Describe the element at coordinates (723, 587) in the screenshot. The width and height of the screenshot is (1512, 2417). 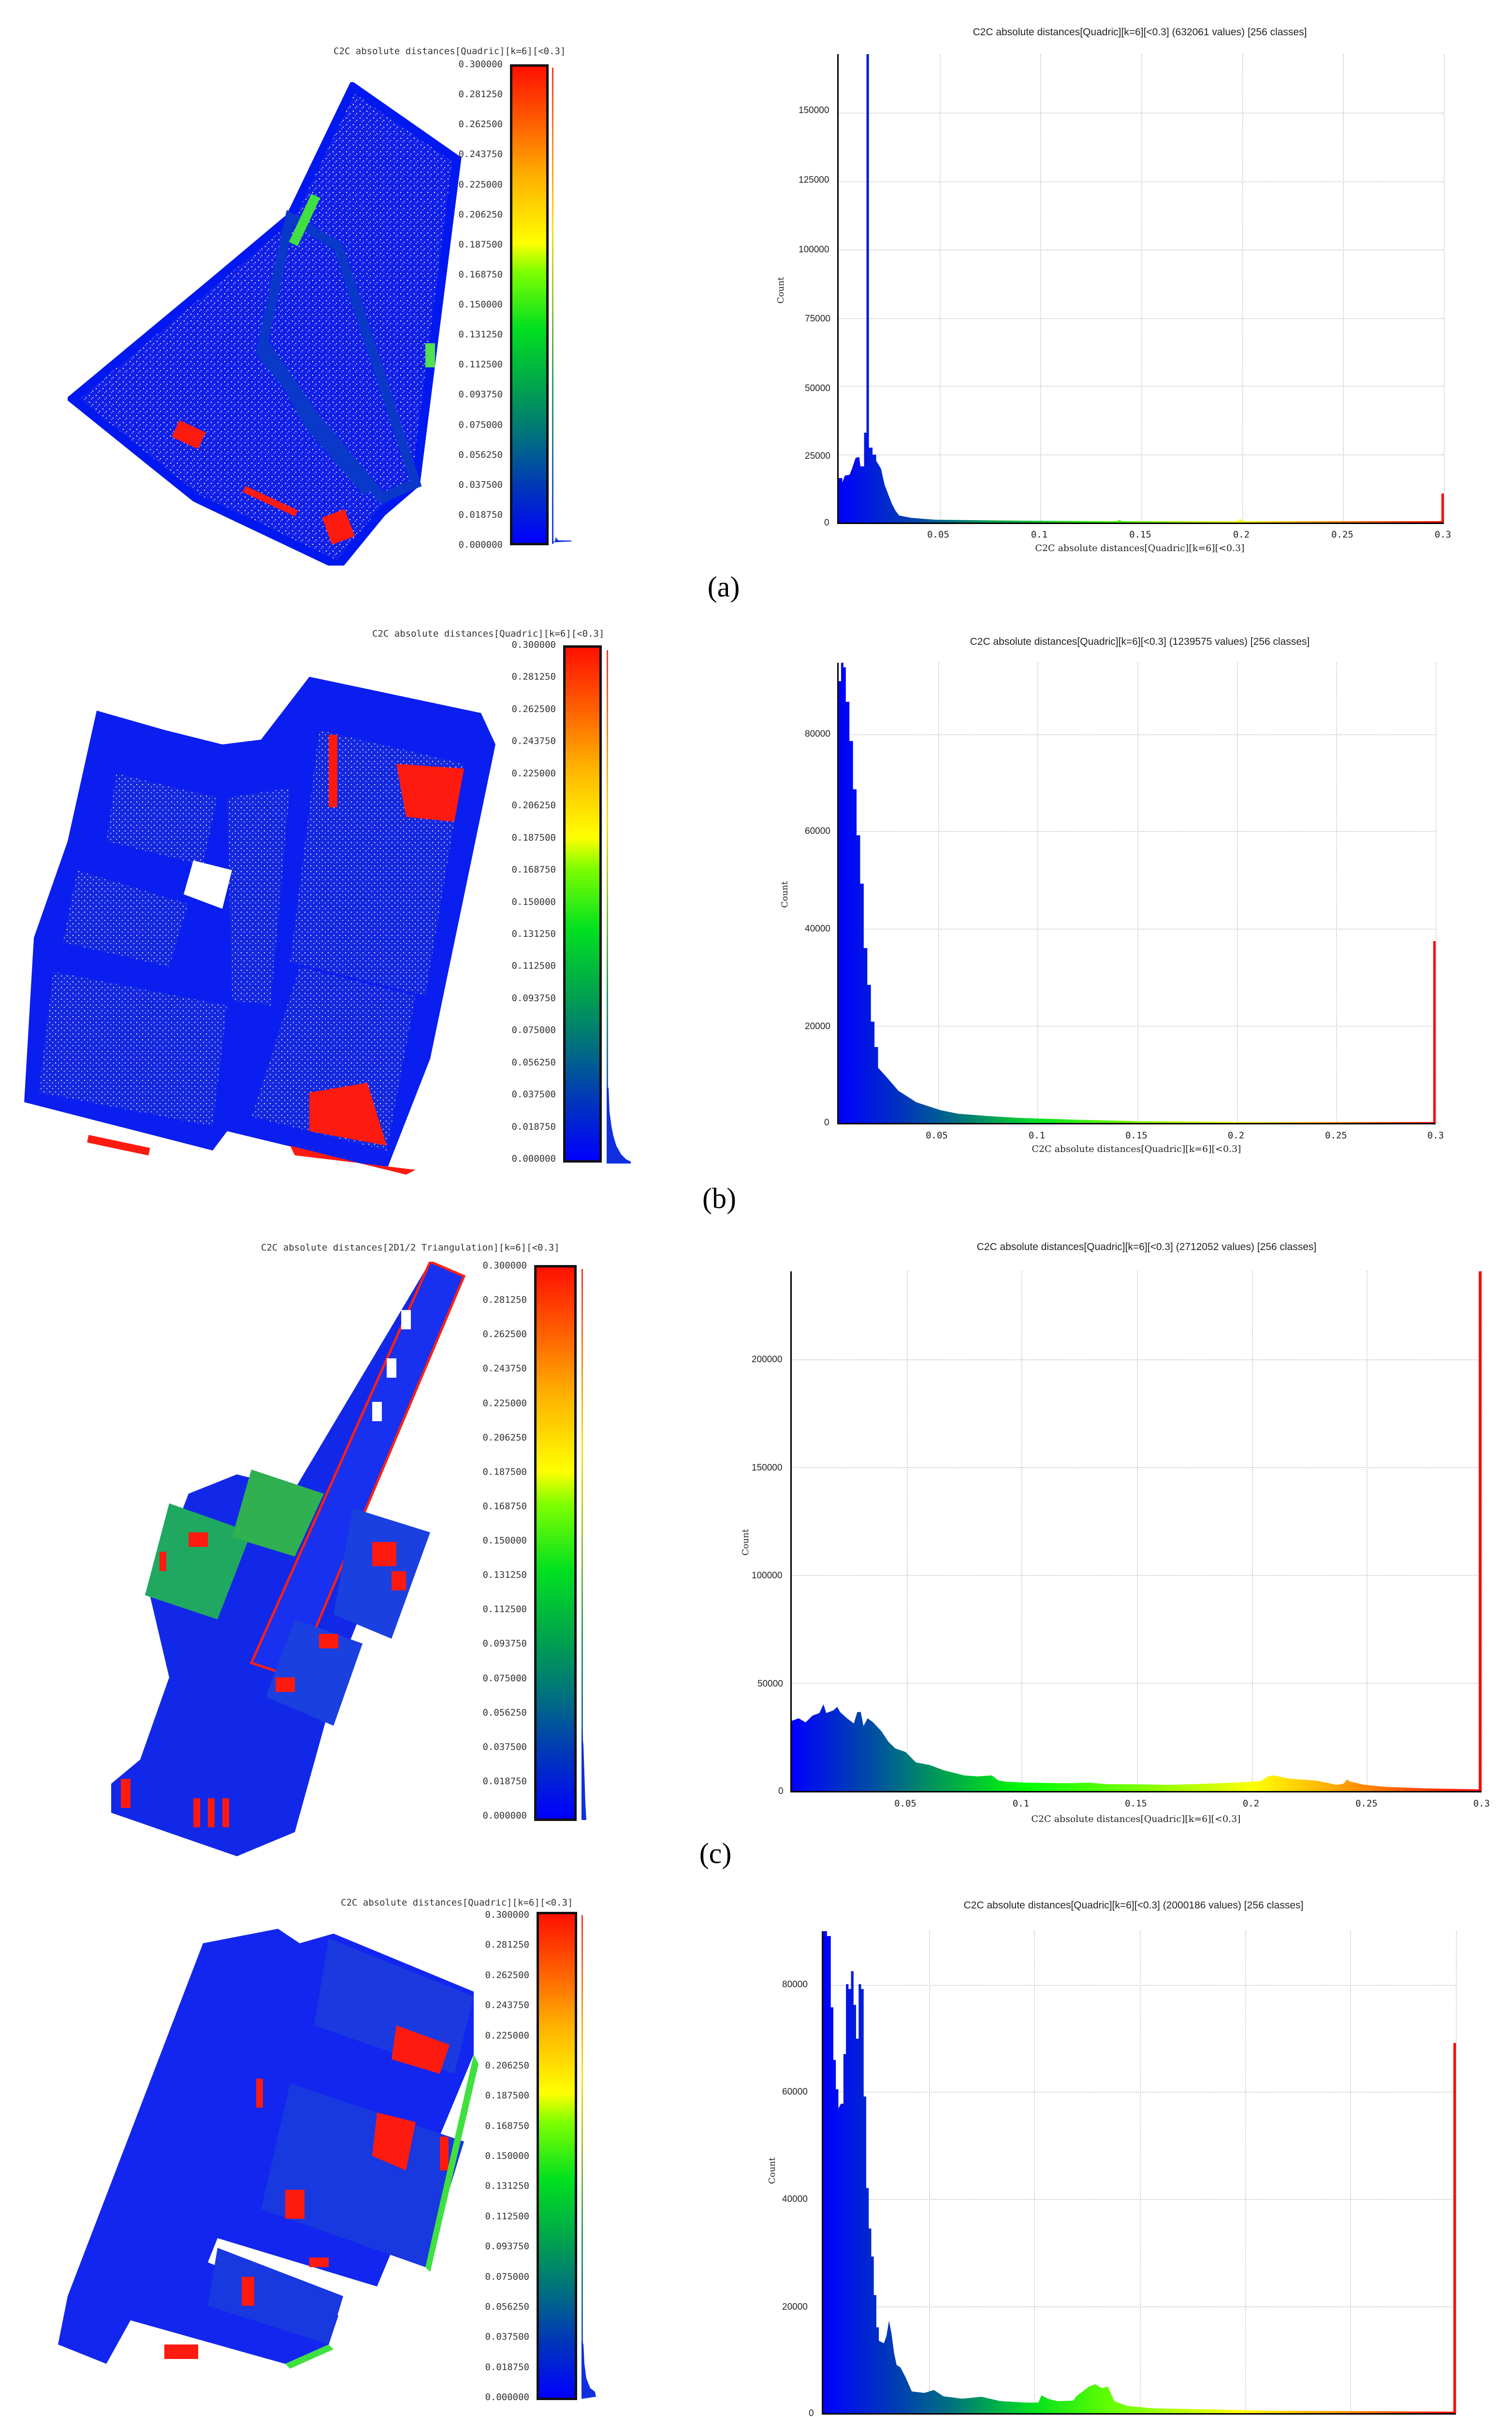
I see `panel-label: (a)` at that location.